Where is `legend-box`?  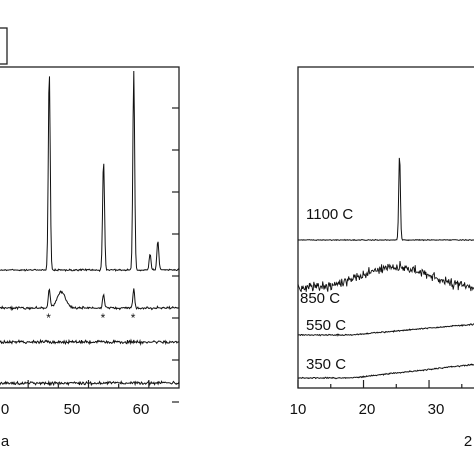
legend-box is located at coordinates (4, 46).